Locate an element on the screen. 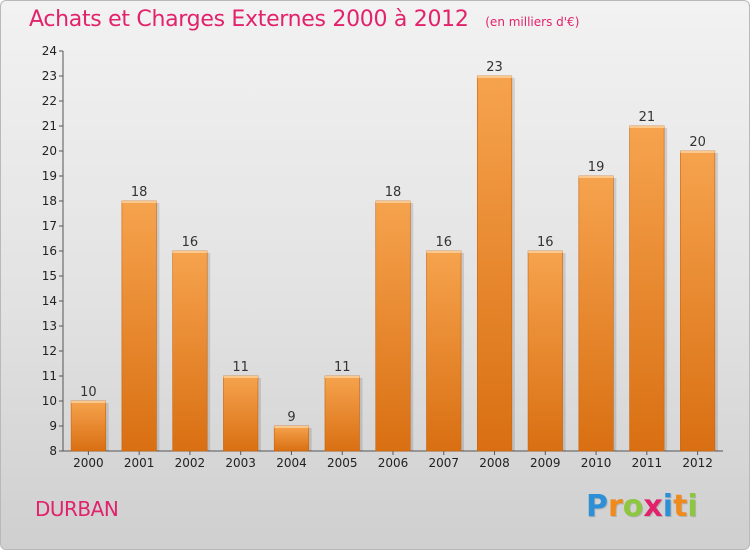 This screenshot has height=550, width=750. y-axis: 8 9 10 11 12 13 14 15 16 17 18 19 20 21 22 23 24 is located at coordinates (53, 251).